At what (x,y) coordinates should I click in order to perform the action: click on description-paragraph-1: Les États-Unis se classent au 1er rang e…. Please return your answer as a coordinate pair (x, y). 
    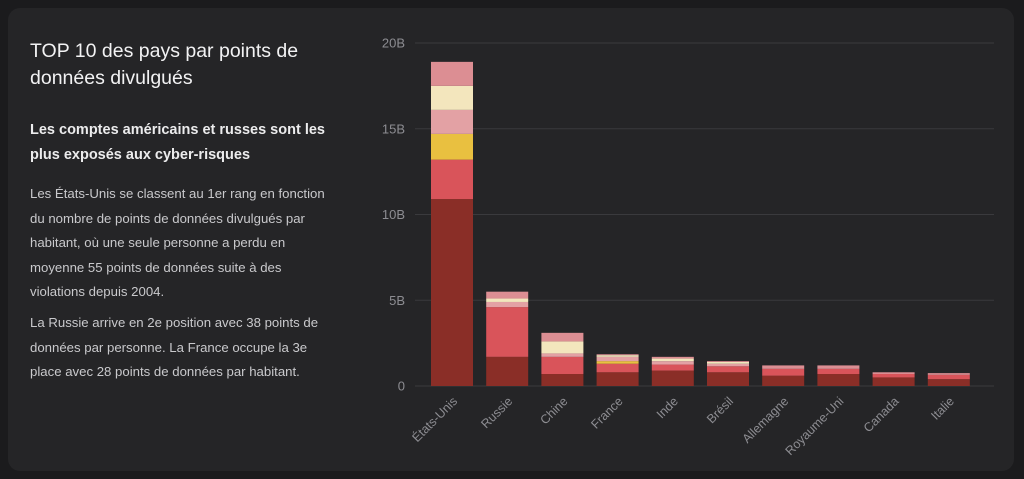
    Looking at the image, I should click on (177, 243).